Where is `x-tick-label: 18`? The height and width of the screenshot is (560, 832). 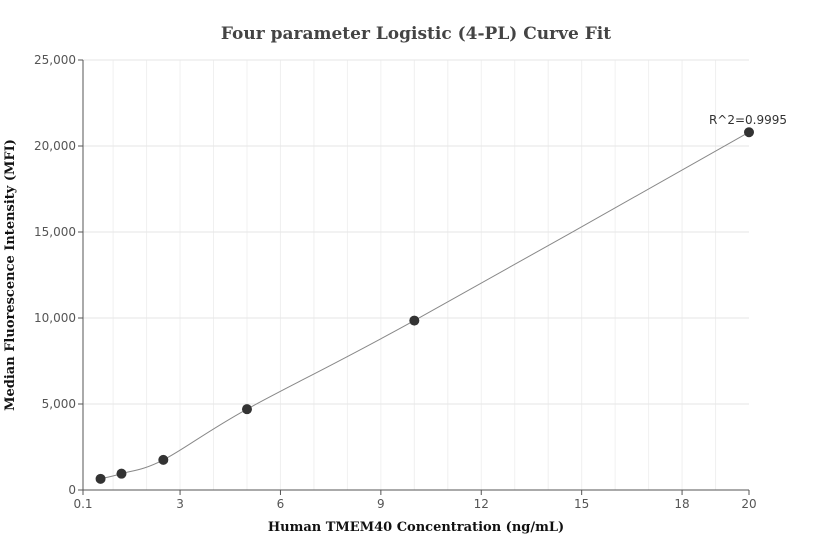 x-tick-label: 18 is located at coordinates (681, 504).